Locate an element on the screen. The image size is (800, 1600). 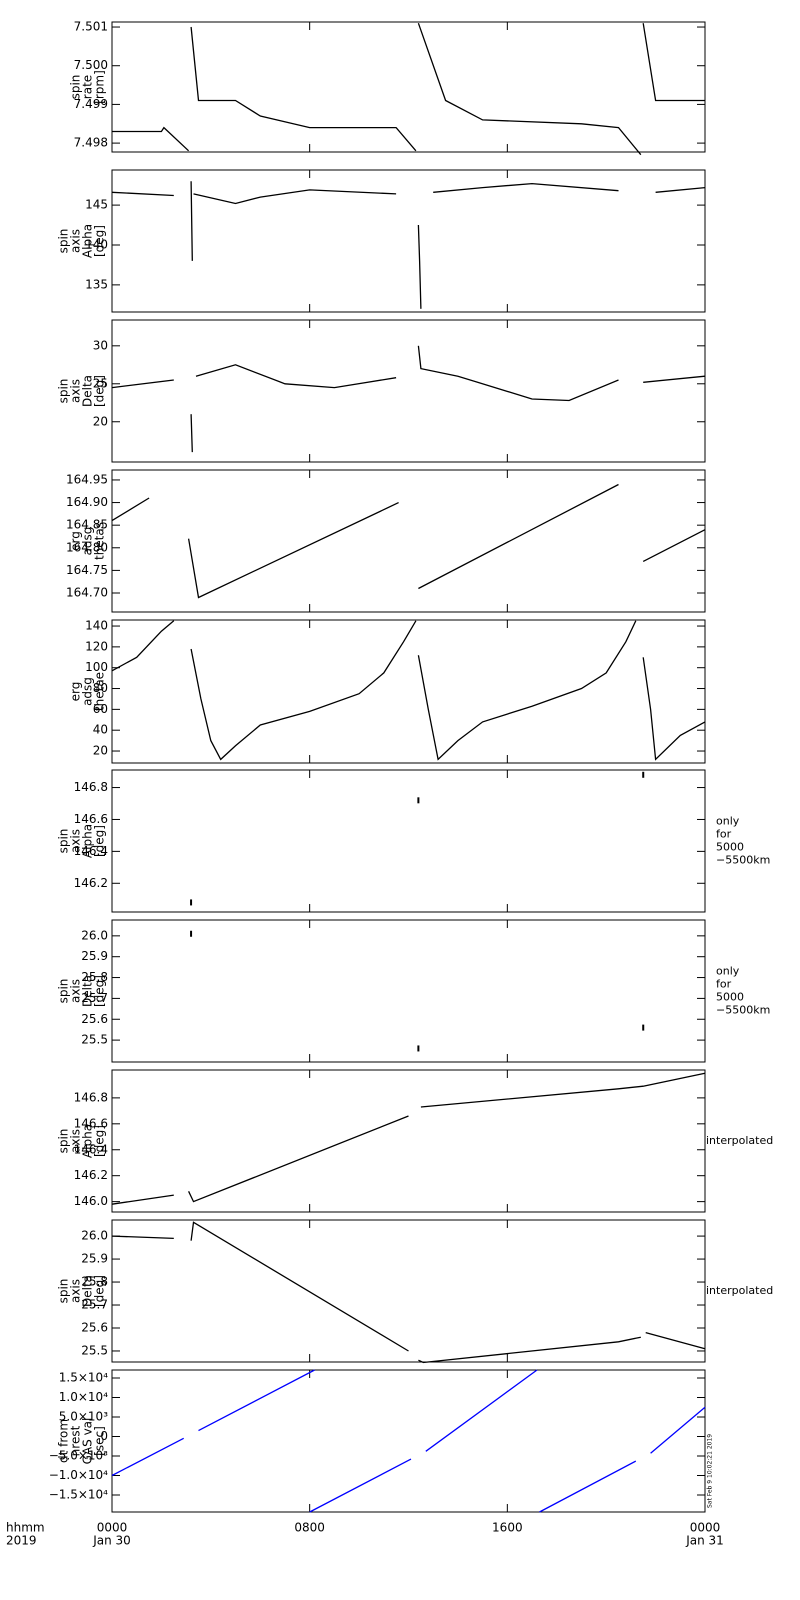
y-tick-label: 25.9 is located at coordinates (94, 956).